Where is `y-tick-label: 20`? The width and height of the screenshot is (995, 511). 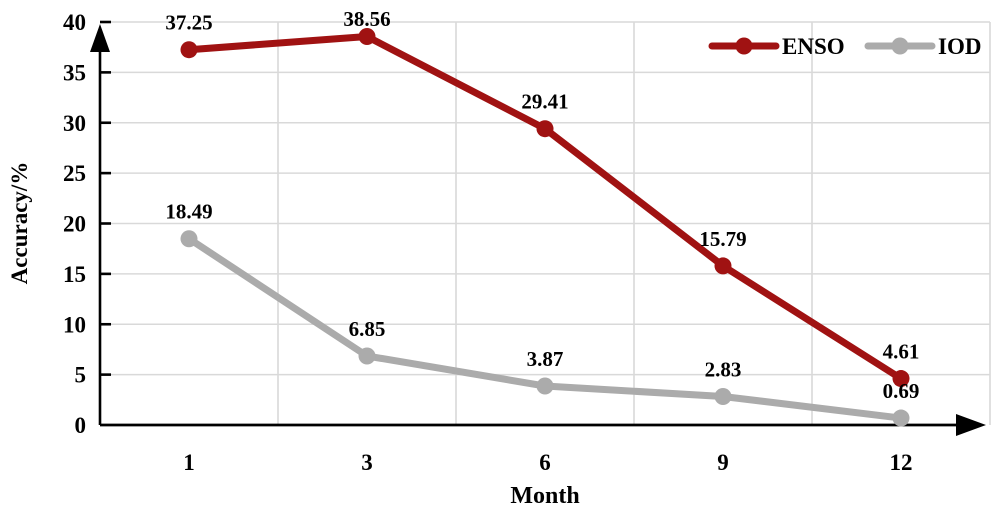
y-tick-label: 20 is located at coordinates (74, 224).